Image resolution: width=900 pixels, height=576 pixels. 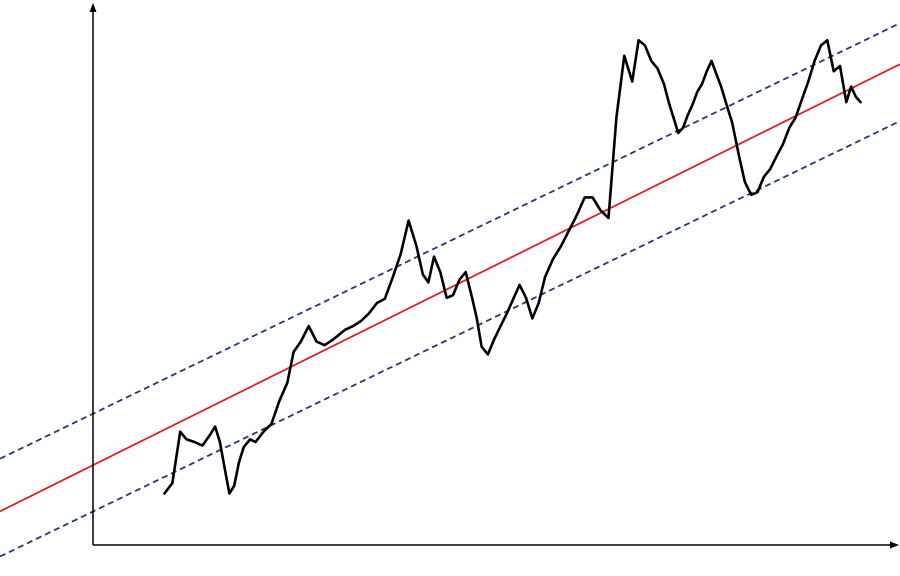 What do you see at coordinates (894, 545) in the screenshot?
I see `x-axis-arrowhead` at bounding box center [894, 545].